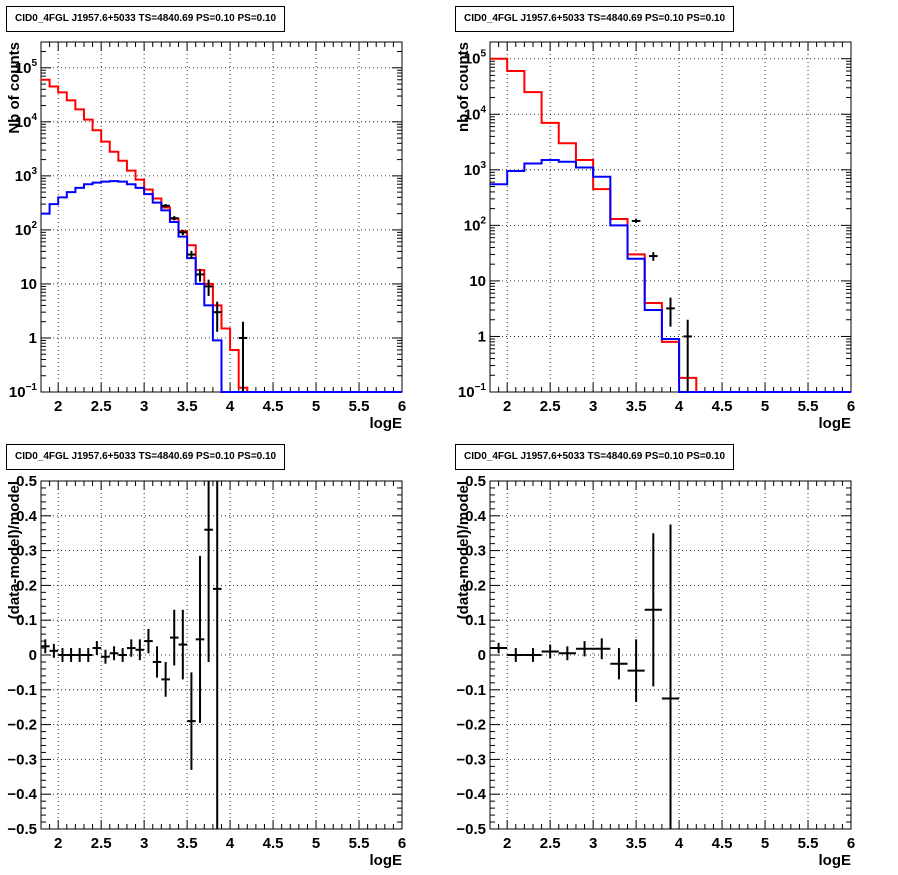 Image resolution: width=898 pixels, height=875 pixels. I want to click on x-tick-label: 2, so click(58, 843).